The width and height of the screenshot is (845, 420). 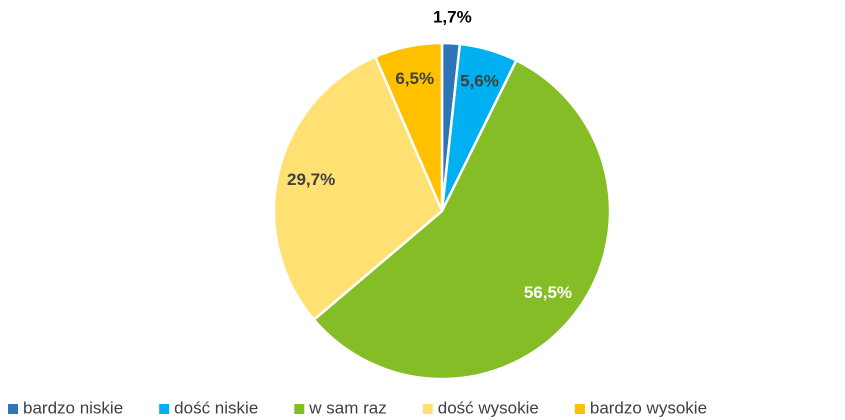 What do you see at coordinates (414, 78) in the screenshot?
I see `data-label: 6,5%` at bounding box center [414, 78].